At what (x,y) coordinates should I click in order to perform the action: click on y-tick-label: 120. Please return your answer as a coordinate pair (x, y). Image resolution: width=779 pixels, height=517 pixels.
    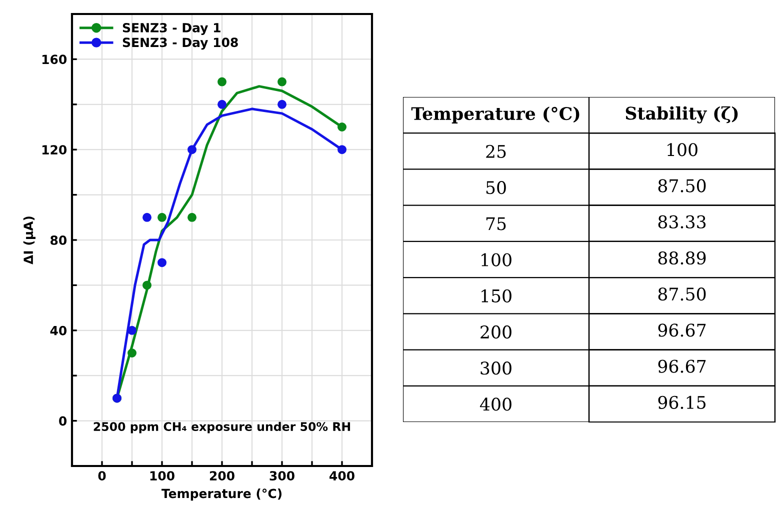
    Looking at the image, I should click on (54, 150).